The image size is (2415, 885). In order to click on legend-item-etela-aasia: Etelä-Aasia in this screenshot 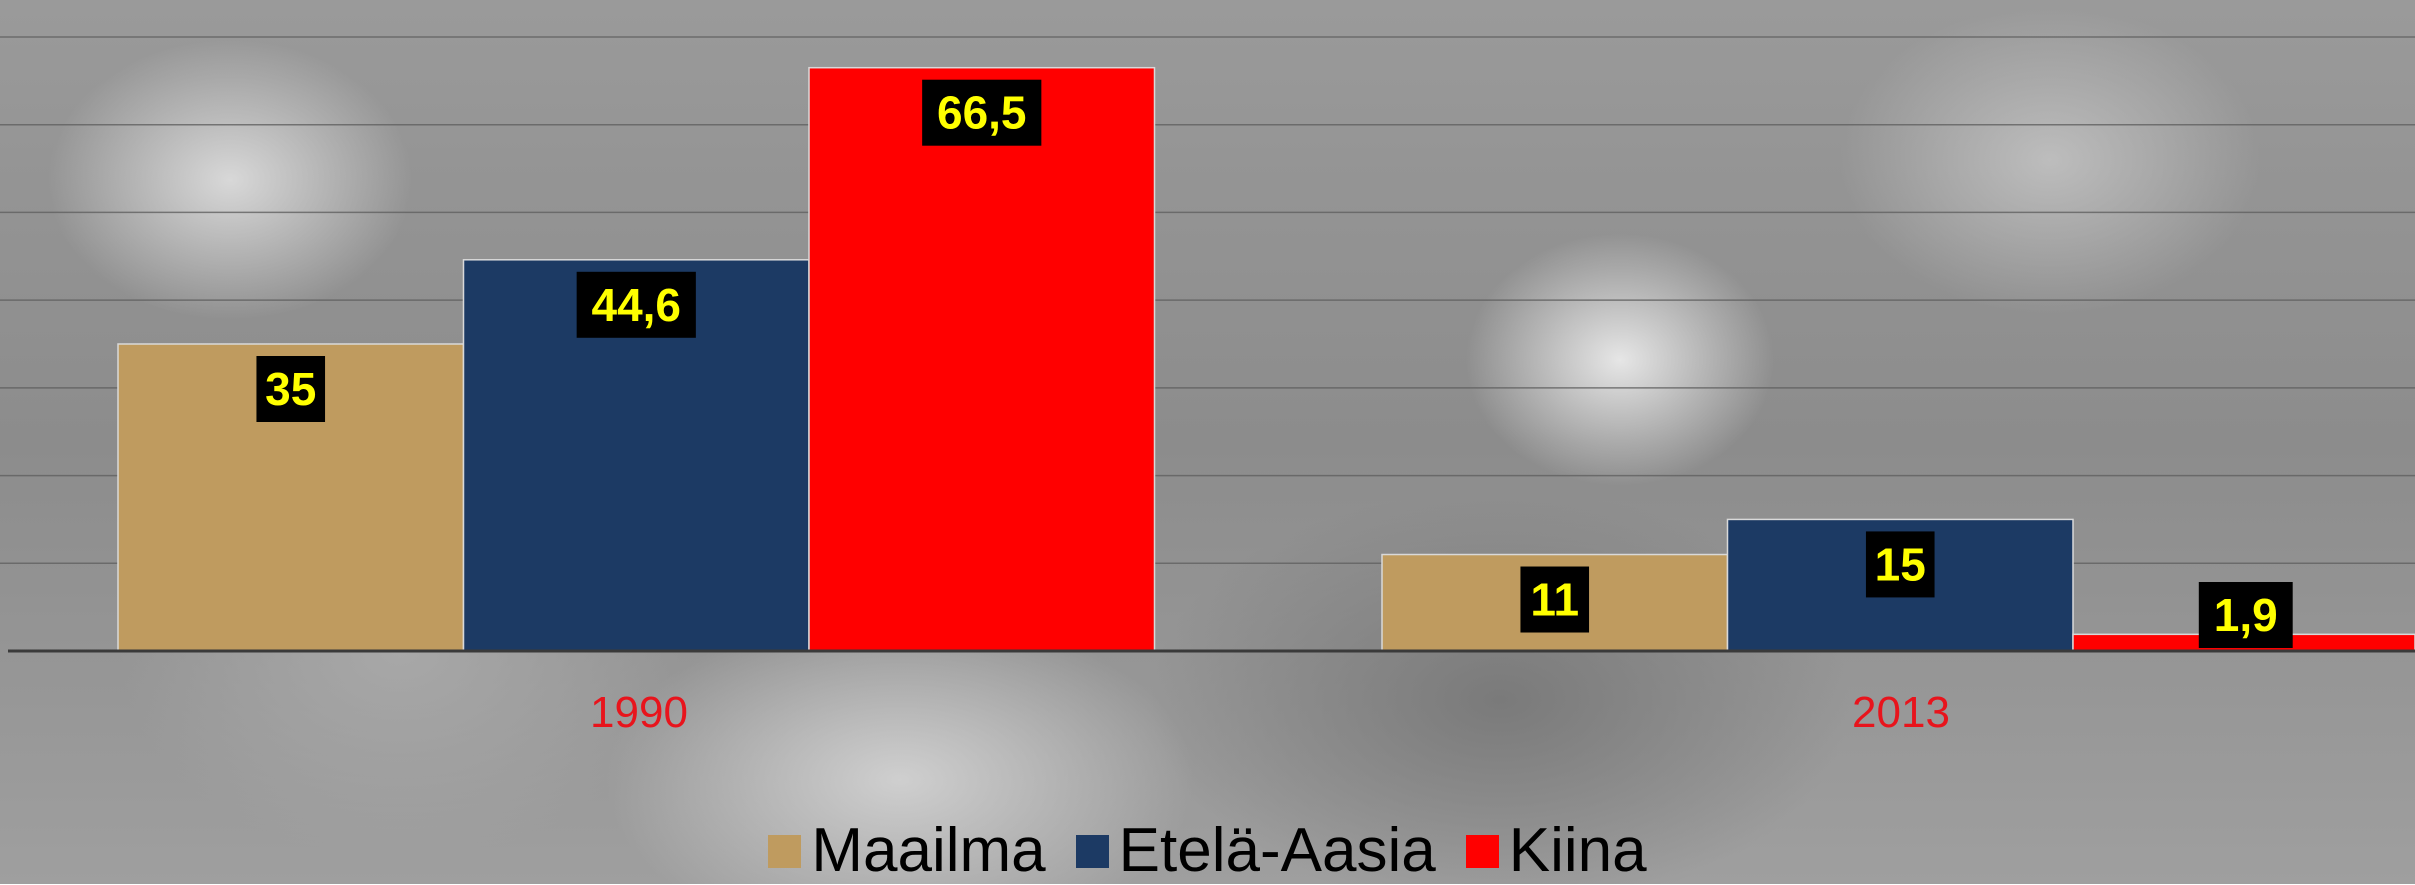, I will do `click(1255, 850)`.